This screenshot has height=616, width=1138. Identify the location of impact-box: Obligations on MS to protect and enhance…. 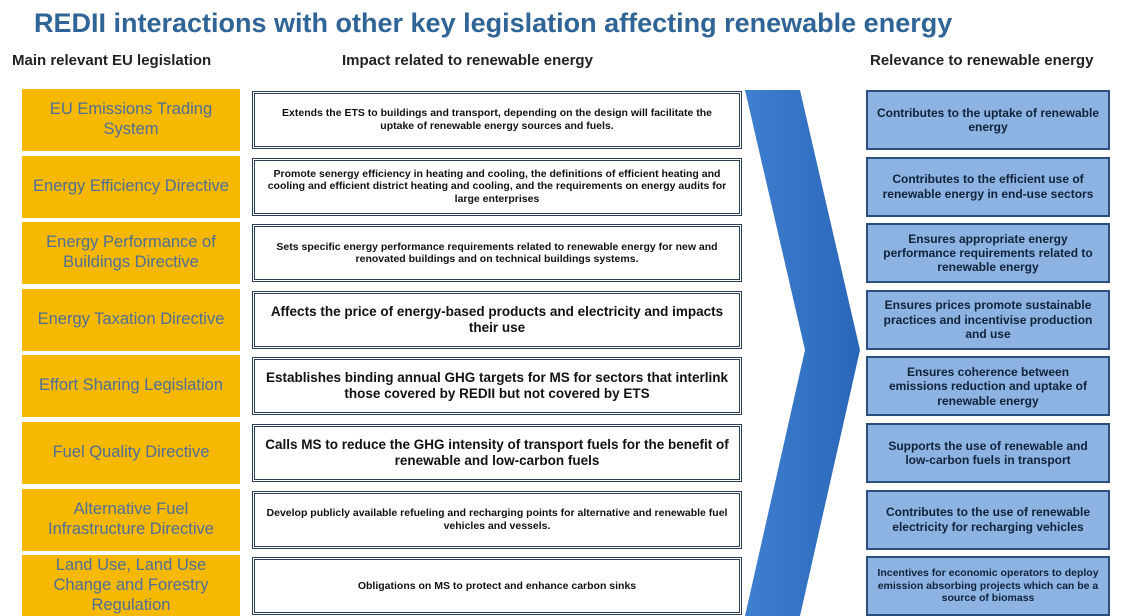
(497, 586).